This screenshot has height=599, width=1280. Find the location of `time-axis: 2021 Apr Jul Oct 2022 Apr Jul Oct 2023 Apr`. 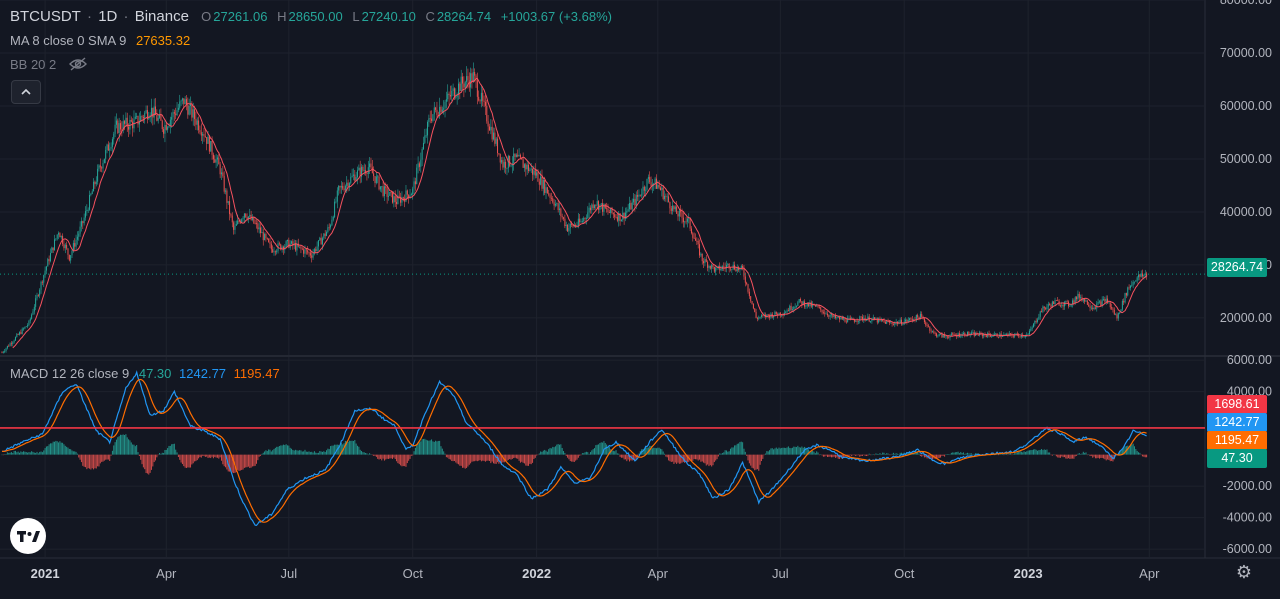

time-axis: 2021 Apr Jul Oct 2022 Apr Jul Oct 2023 Apr is located at coordinates (595, 573).